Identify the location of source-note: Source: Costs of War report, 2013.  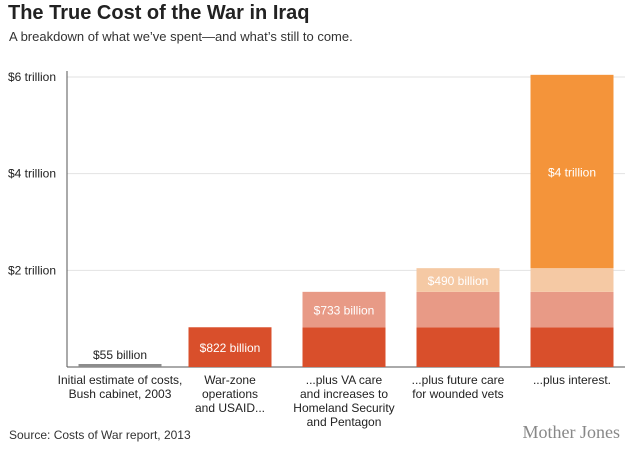
(100, 435).